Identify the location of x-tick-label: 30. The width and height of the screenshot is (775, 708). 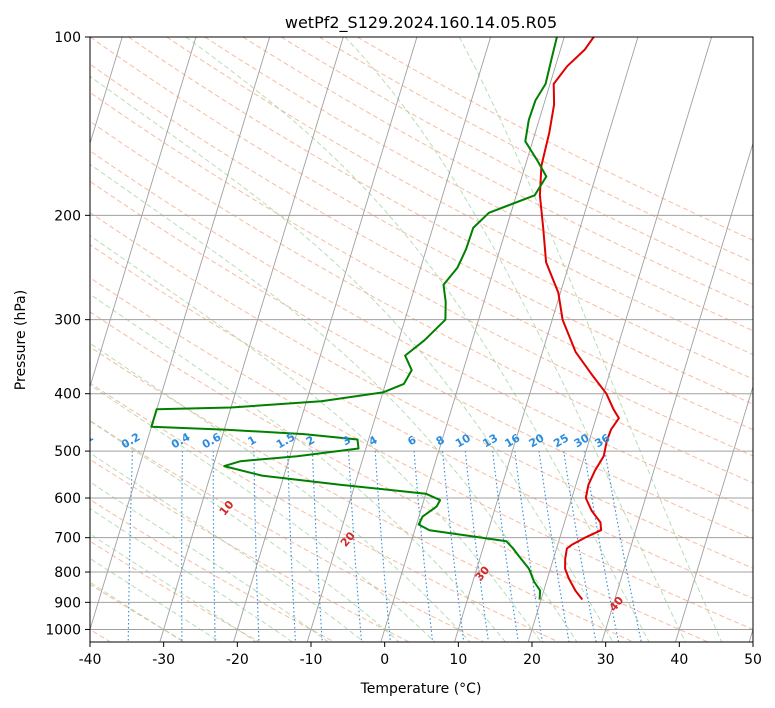
(606, 660).